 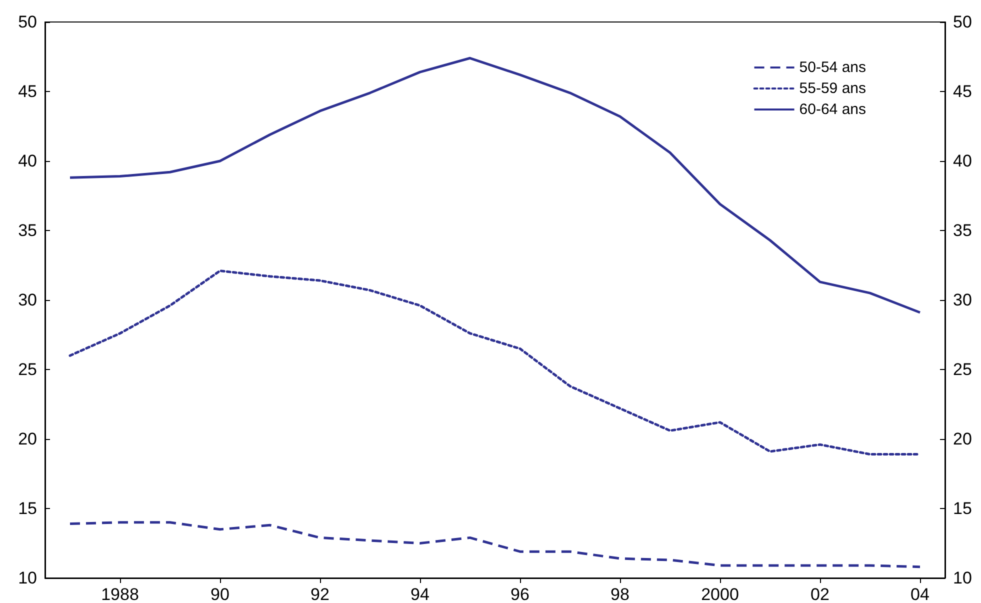 I want to click on y-tick-label: 50, so click(x=27, y=22).